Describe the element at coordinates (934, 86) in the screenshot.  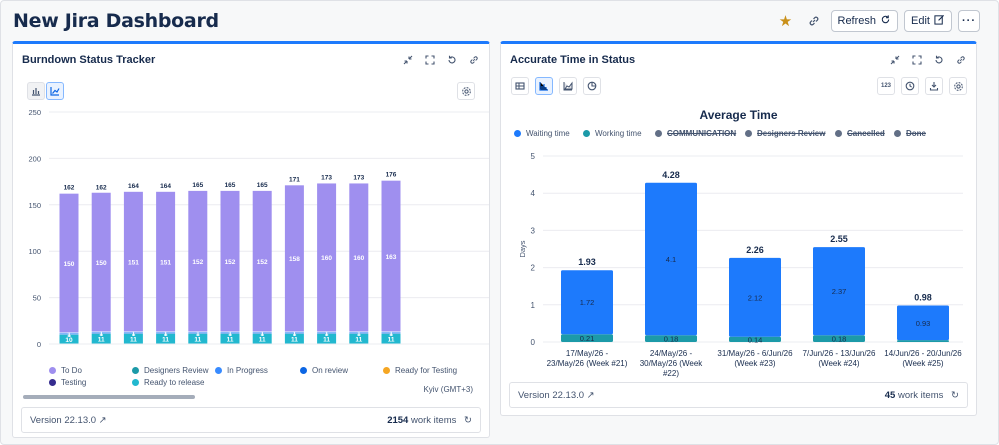
I see `download-button` at that location.